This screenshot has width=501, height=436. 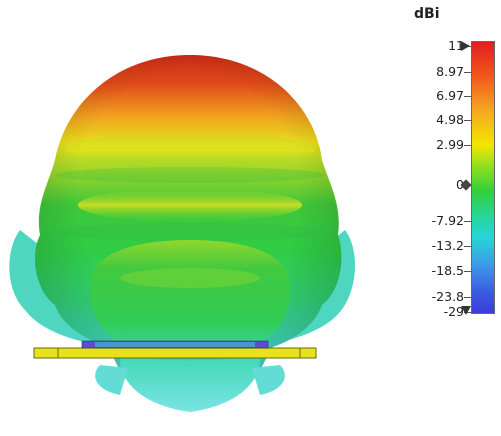 What do you see at coordinates (190, 383) in the screenshot?
I see `bottom-lobe` at bounding box center [190, 383].